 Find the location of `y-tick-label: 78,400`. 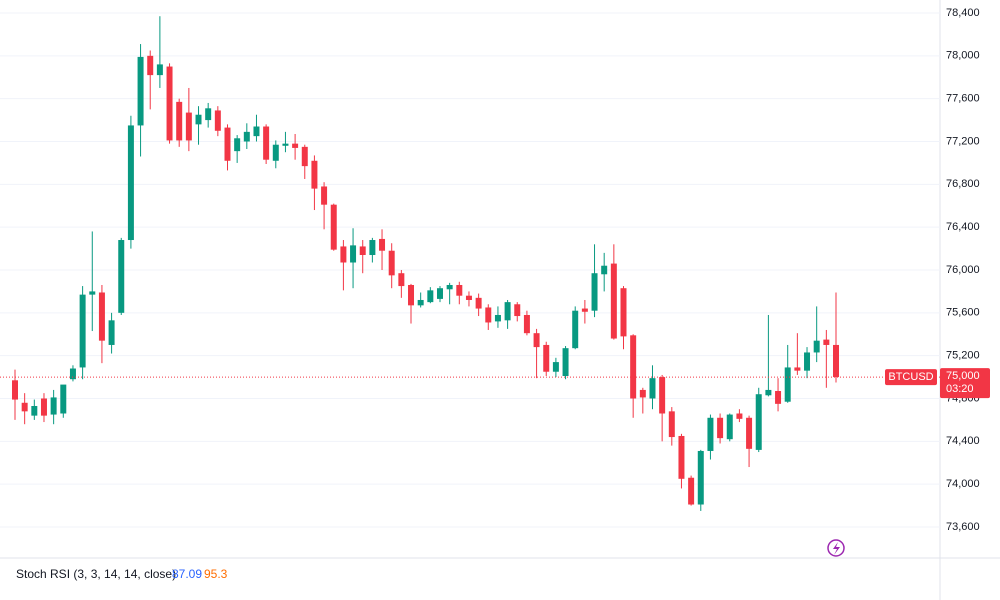

y-tick-label: 78,400 is located at coordinates (963, 13).